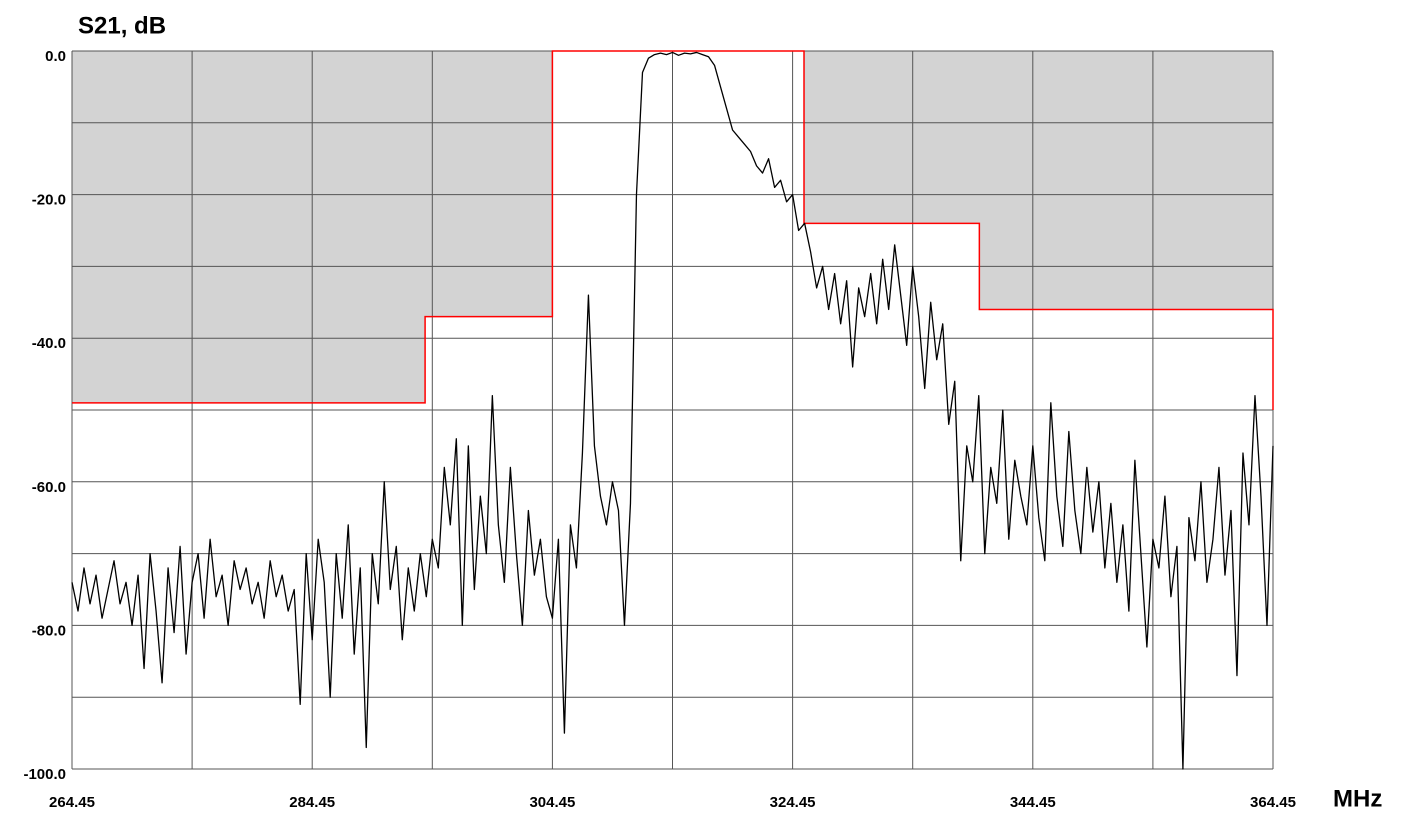 The height and width of the screenshot is (816, 1419). What do you see at coordinates (49, 487) in the screenshot?
I see `y-tick-label: -60.0` at bounding box center [49, 487].